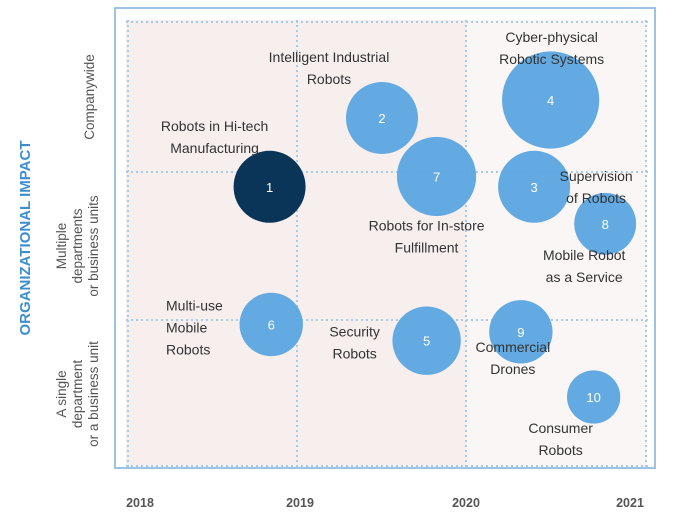 This screenshot has width=673, height=515. What do you see at coordinates (61, 393) in the screenshot?
I see `y-band-label-line: A single` at bounding box center [61, 393].